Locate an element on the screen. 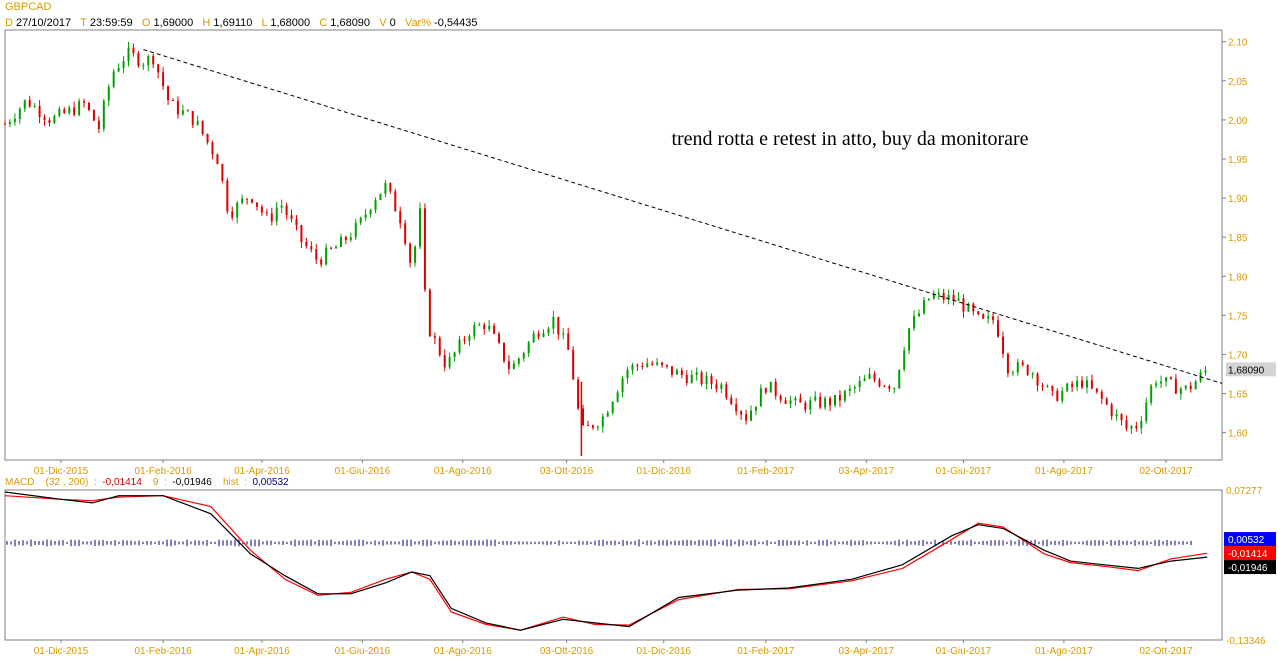  price-y-tick-label: 1,80 is located at coordinates (1238, 277).